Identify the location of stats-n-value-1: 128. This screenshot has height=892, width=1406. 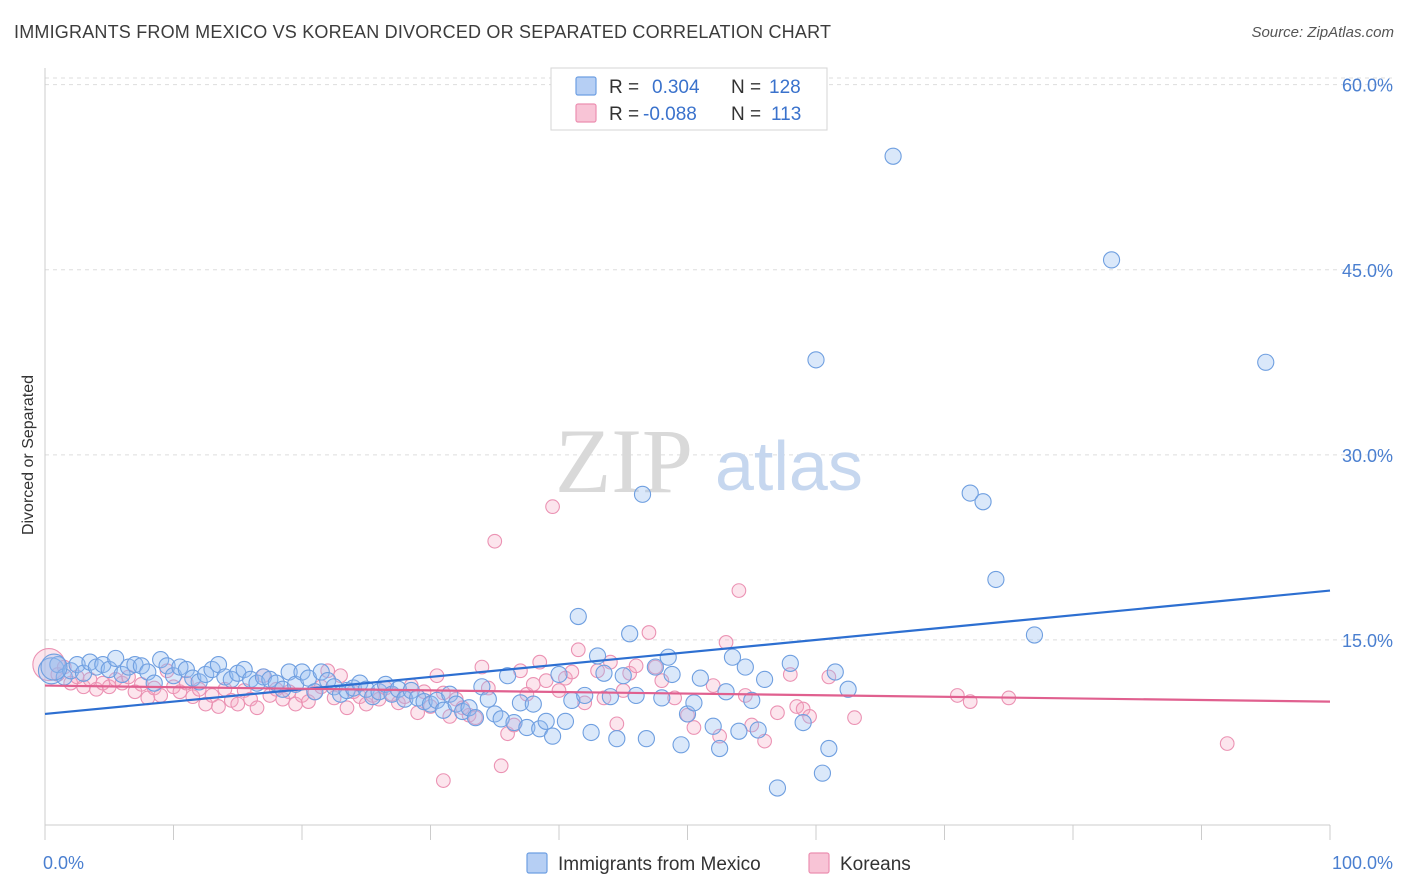
(785, 87).